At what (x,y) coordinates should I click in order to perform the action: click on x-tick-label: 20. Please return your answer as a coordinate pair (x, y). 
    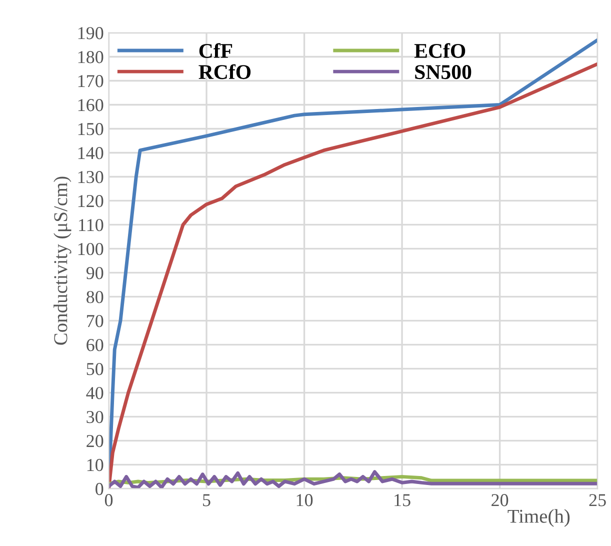
    Looking at the image, I should click on (500, 500).